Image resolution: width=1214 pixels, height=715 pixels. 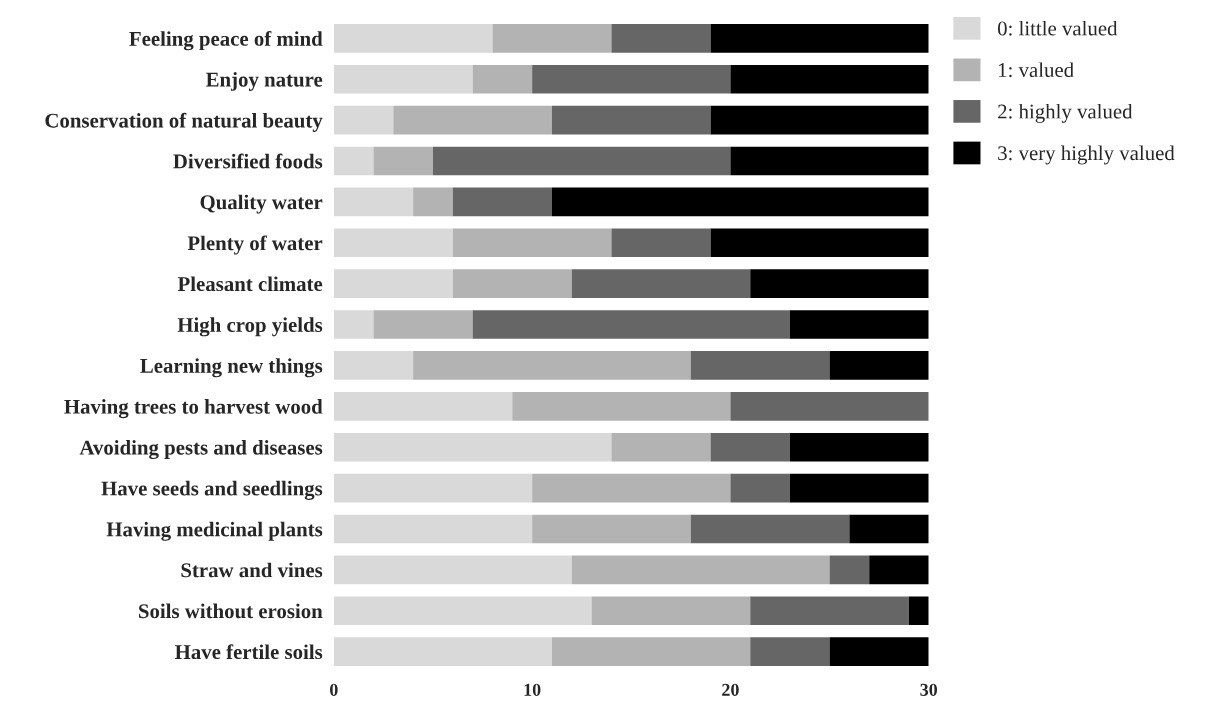 What do you see at coordinates (231, 368) in the screenshot?
I see `y-tick-label: Learning new things` at bounding box center [231, 368].